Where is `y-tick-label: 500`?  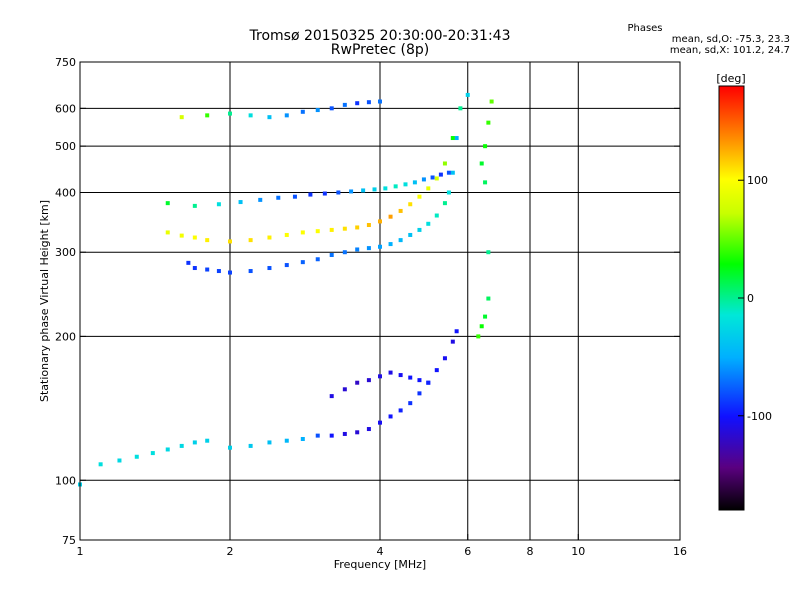
y-tick-label: 500 is located at coordinates (65, 146).